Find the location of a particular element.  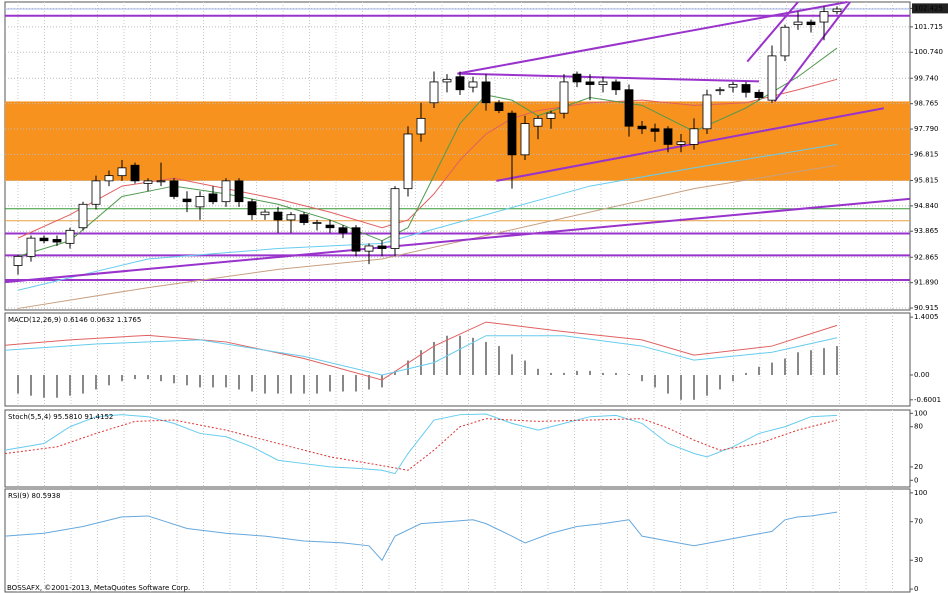

y-tick-label: 80 is located at coordinates (918, 427).